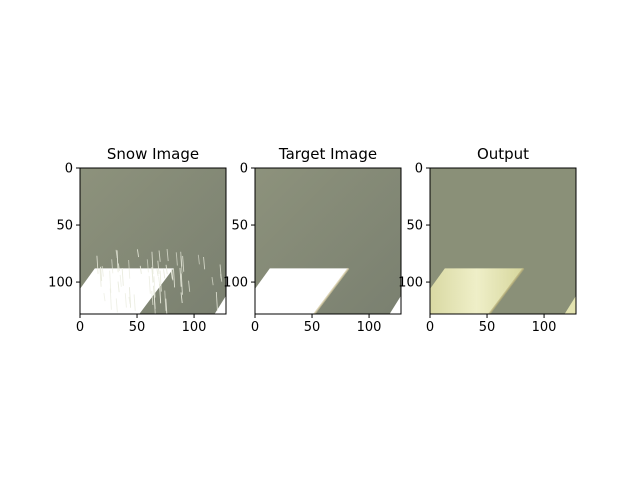  Describe the element at coordinates (327, 154) in the screenshot. I see `panel-title: Target Image` at that location.